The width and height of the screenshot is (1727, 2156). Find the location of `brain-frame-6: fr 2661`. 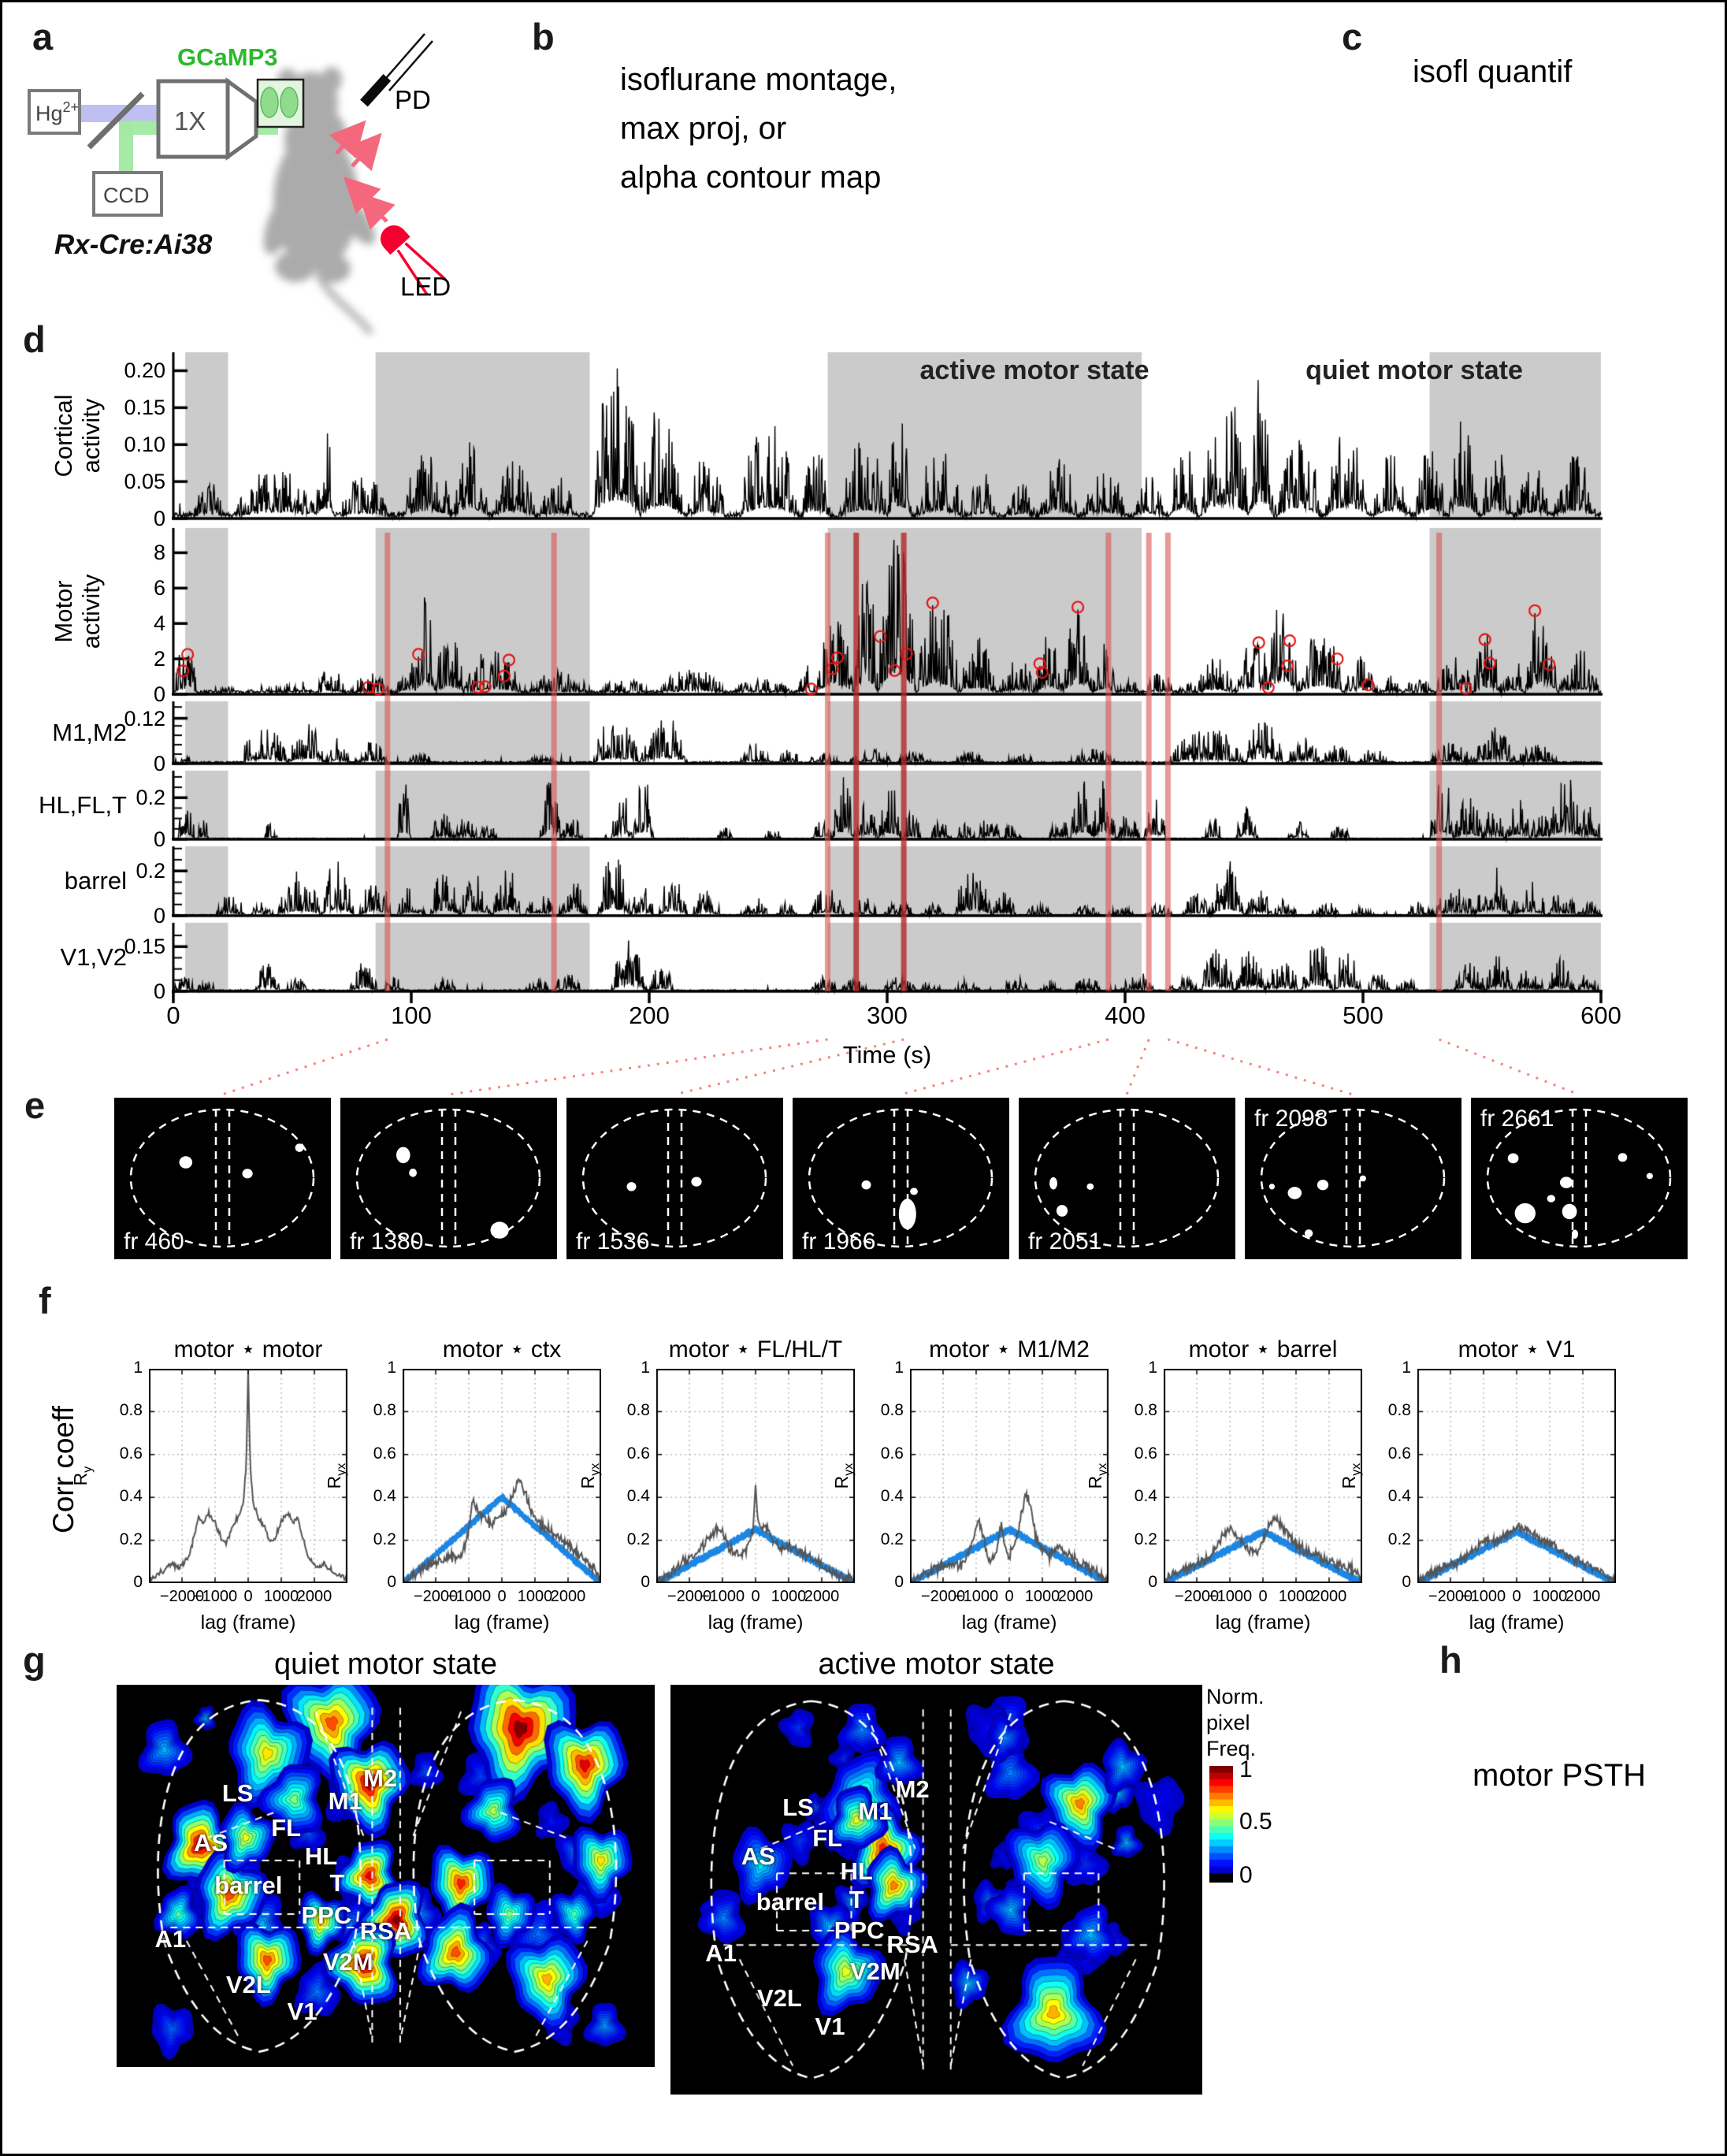

brain-frame-6: fr 2661 is located at coordinates (1580, 1178).